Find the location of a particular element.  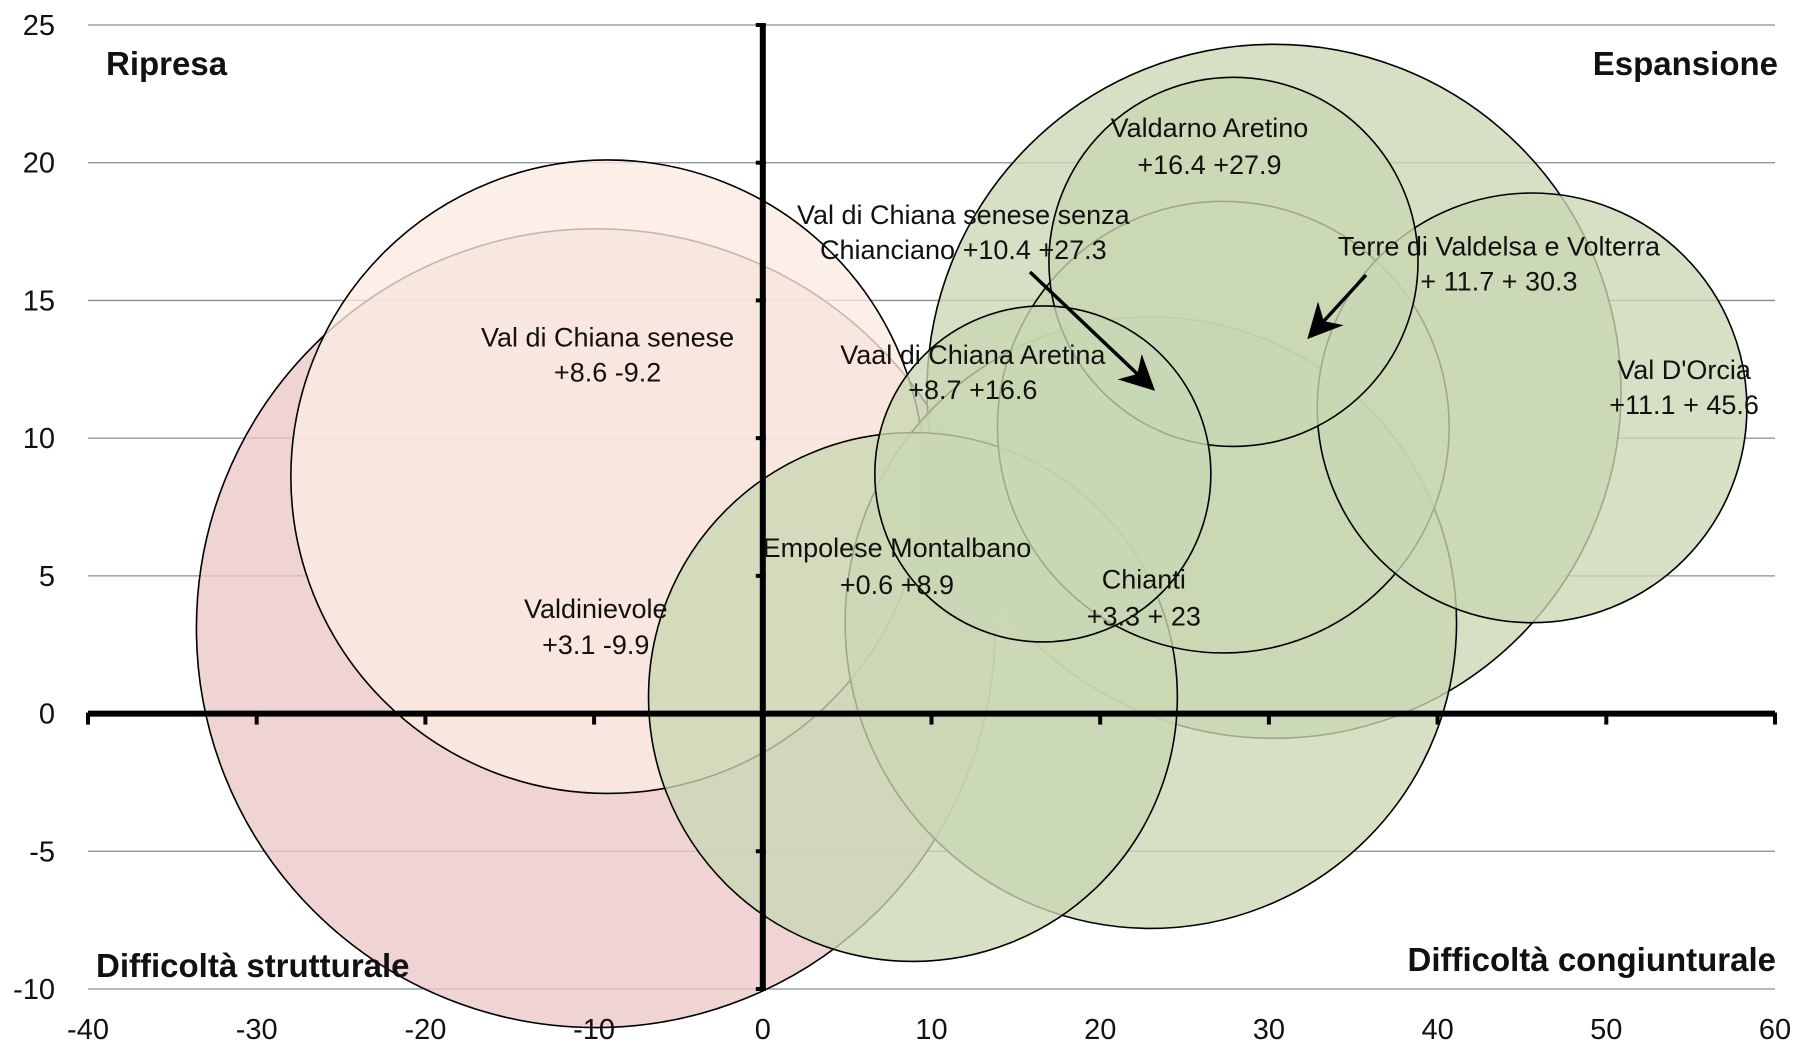

bubble-label-valdarno-aretino: +16.4 +27.9 is located at coordinates (1209, 165).